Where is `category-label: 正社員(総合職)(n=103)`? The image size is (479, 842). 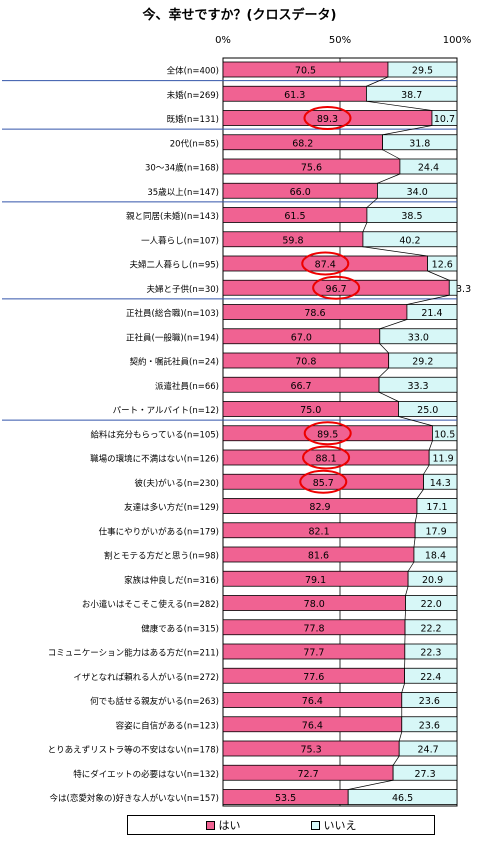
category-label: 正社員(総合職)(n=103) is located at coordinates (172, 313).